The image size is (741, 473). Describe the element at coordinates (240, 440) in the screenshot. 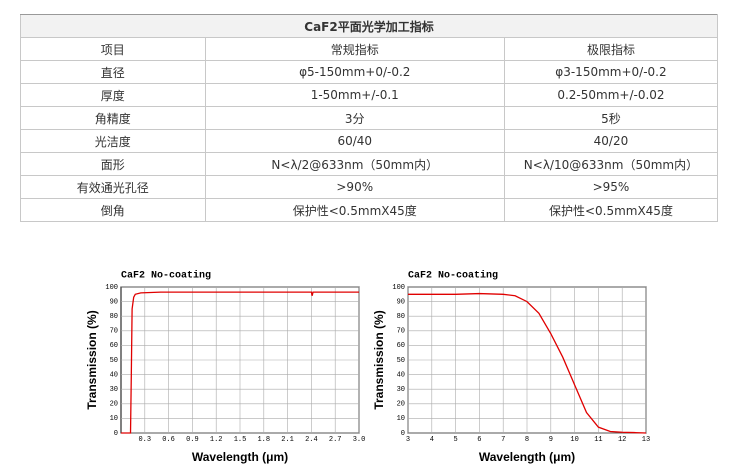

I see `x-tick-label: 1.5` at that location.